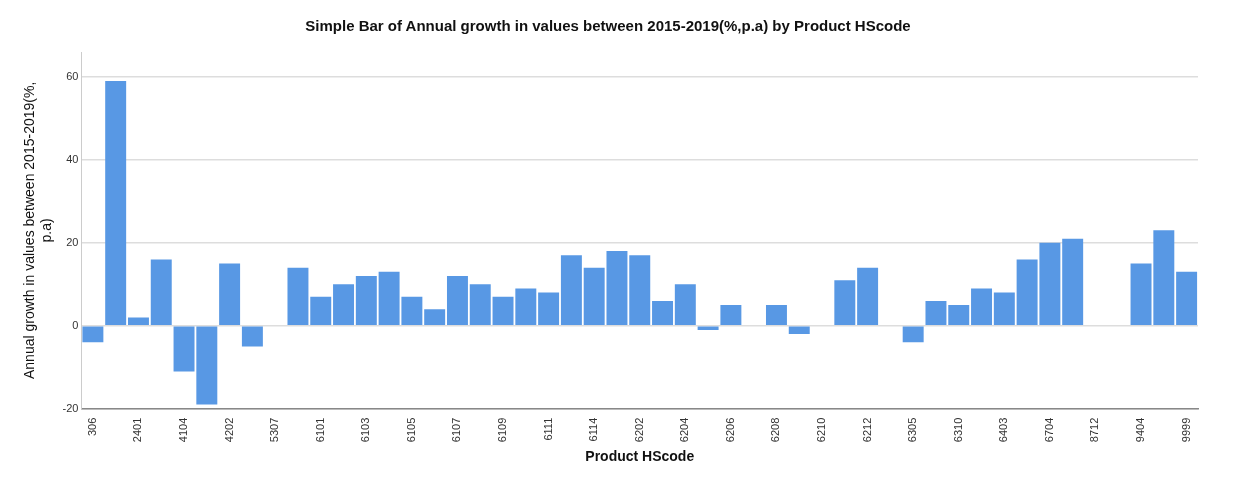 This screenshot has width=1238, height=484. Describe the element at coordinates (70, 407) in the screenshot. I see `y-tick-label: -20` at that location.